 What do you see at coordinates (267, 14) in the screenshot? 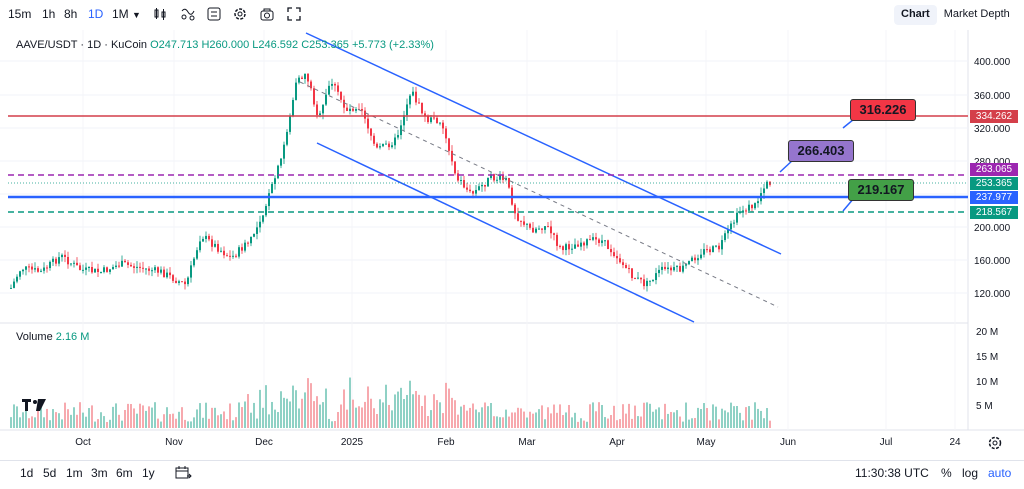
I see `camera-icon` at bounding box center [267, 14].